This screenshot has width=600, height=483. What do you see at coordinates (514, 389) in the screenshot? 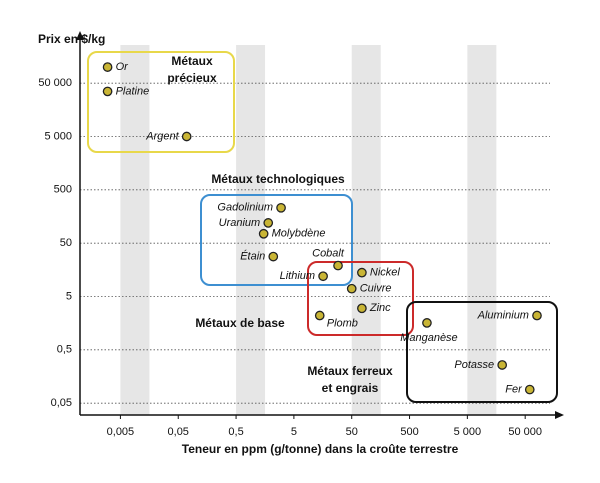
I see `point-label: Fer` at bounding box center [514, 389].